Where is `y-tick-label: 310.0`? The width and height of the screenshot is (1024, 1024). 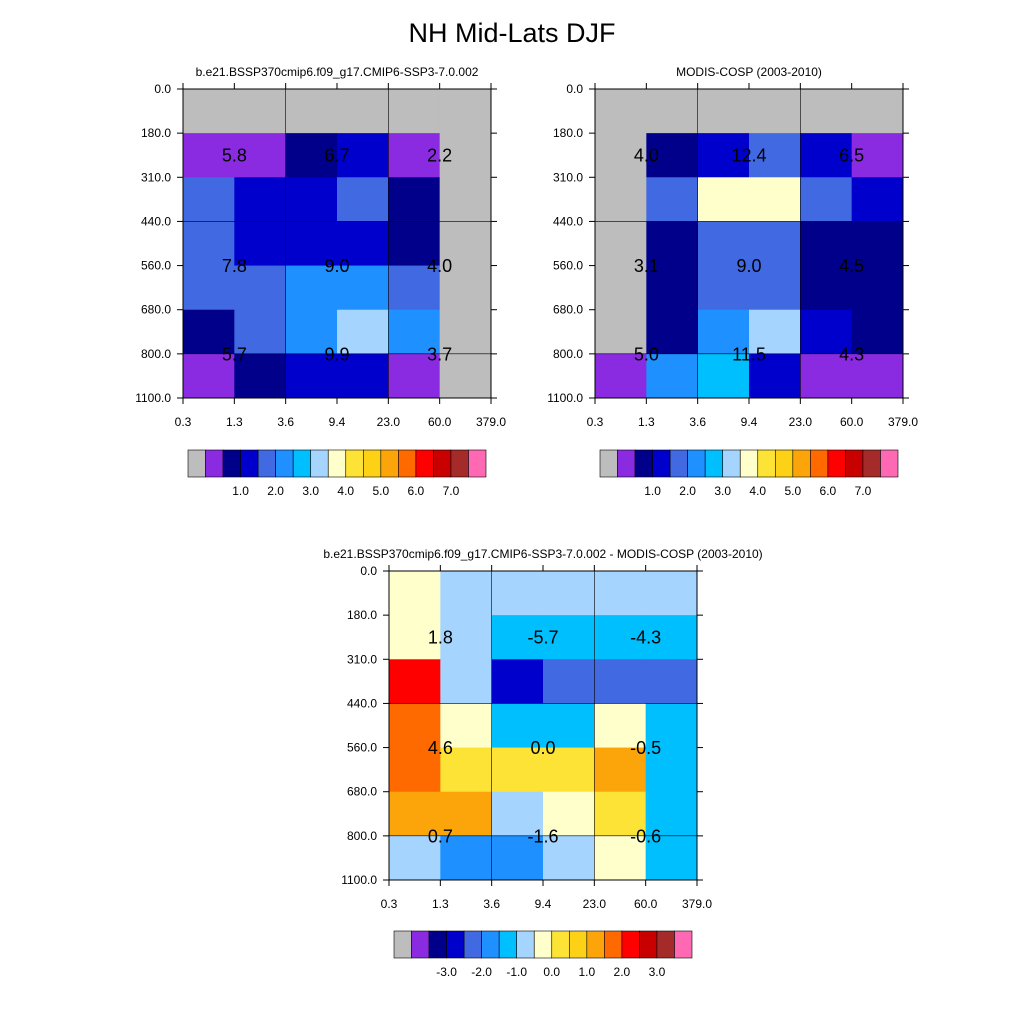 y-tick-label: 310.0 is located at coordinates (568, 177).